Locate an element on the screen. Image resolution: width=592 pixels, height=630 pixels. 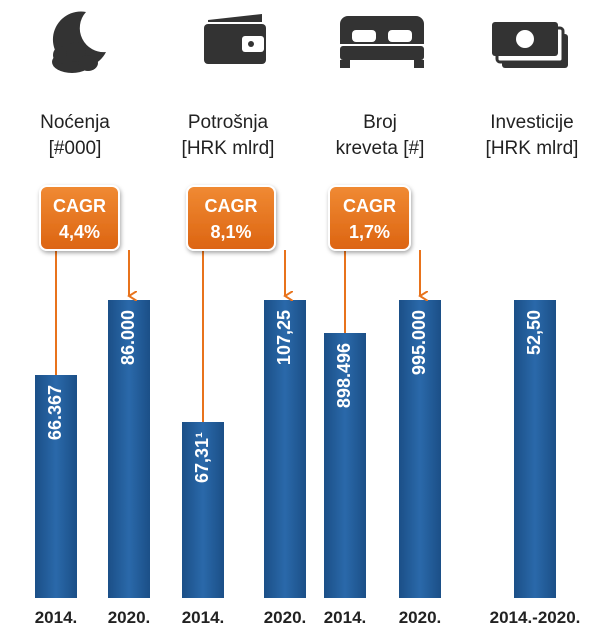
bar-value: 52,50 is located at coordinates (534, 332).